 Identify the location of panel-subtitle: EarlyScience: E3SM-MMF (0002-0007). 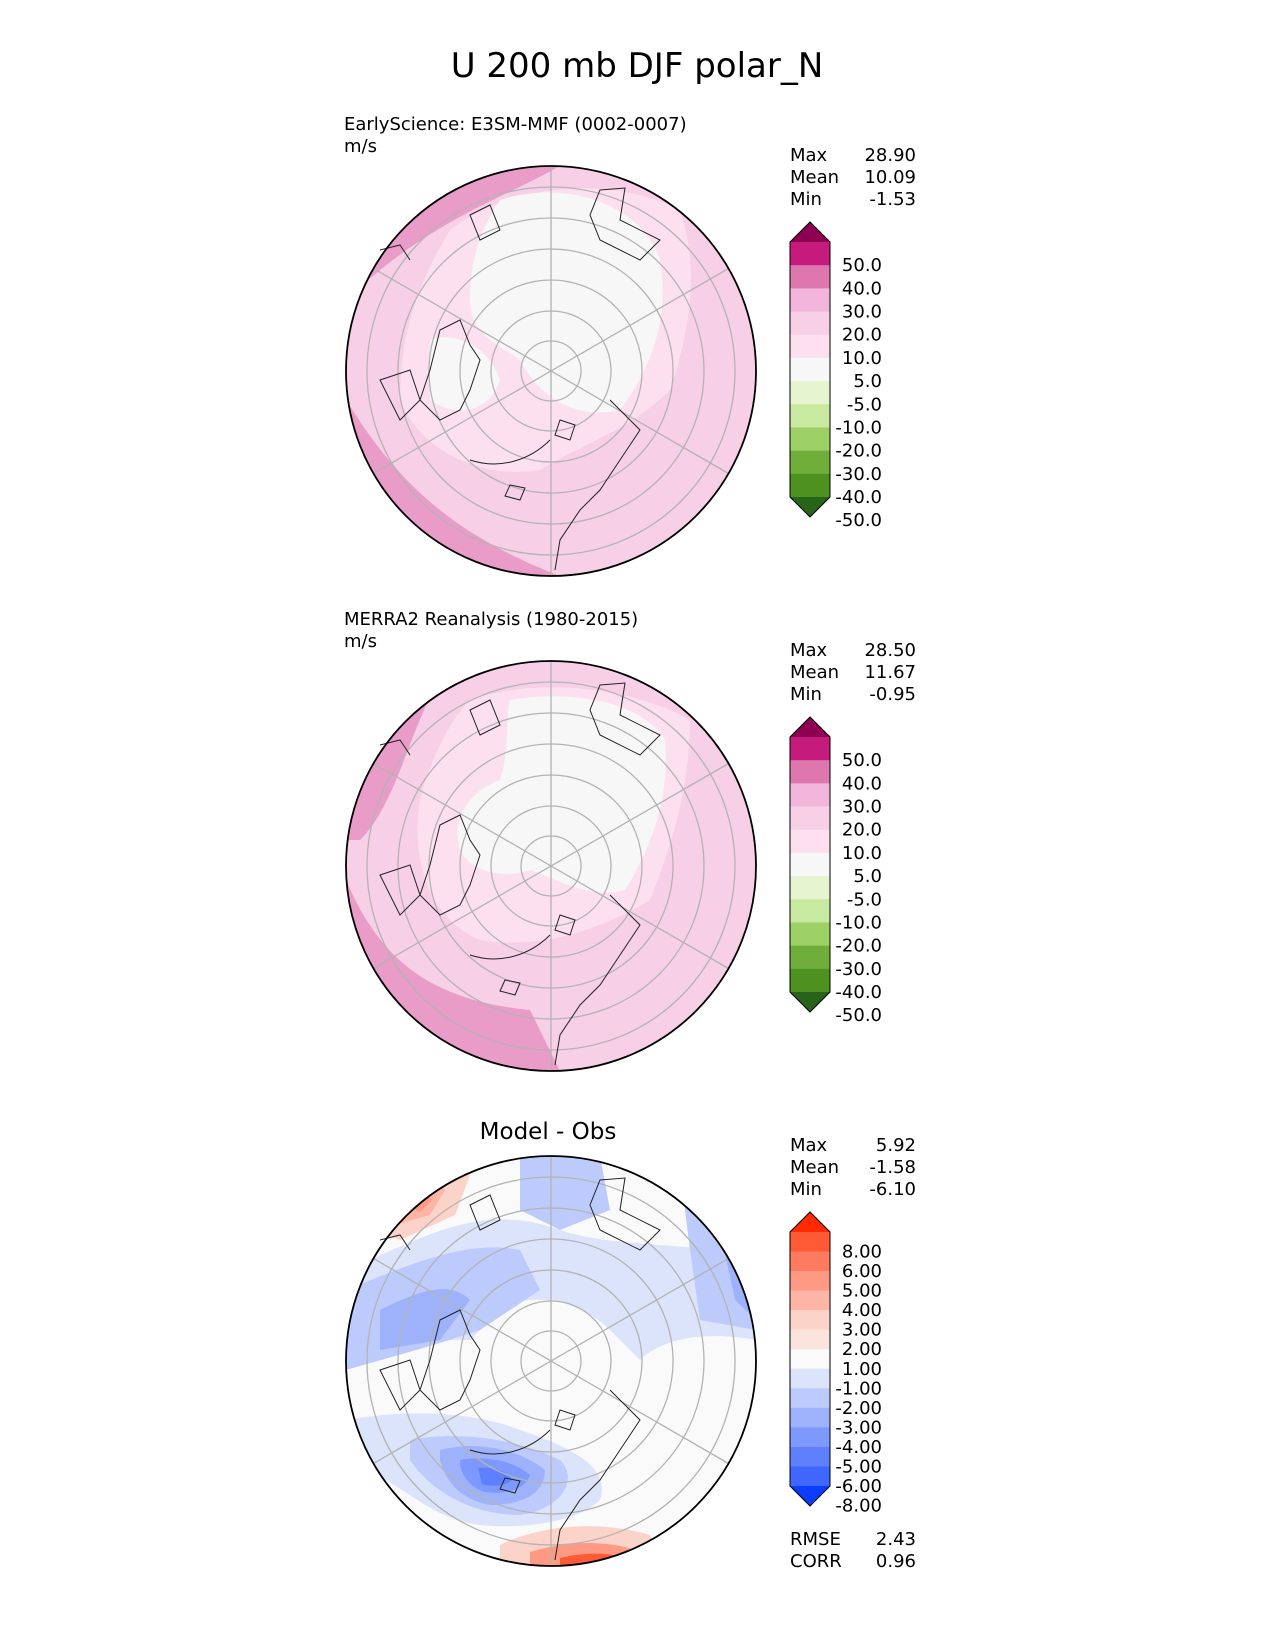
(515, 124).